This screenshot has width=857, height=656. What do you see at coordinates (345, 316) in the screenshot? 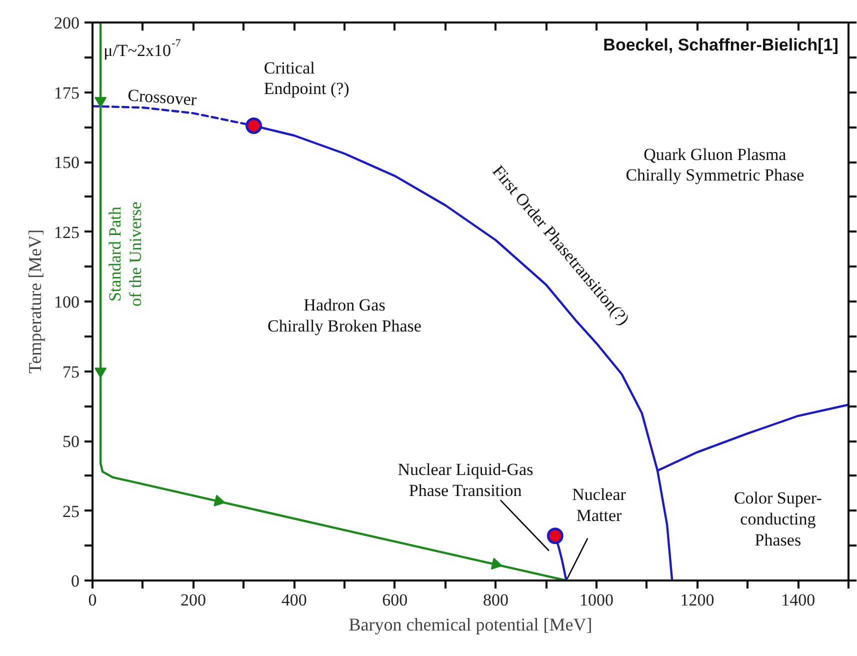
I see `annotation: Hadron Gas Chirally Broken Phase` at bounding box center [345, 316].